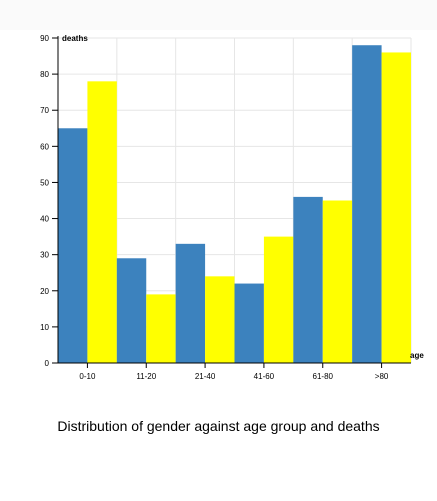  What do you see at coordinates (218, 15) in the screenshot?
I see `page-top-strip` at bounding box center [218, 15].